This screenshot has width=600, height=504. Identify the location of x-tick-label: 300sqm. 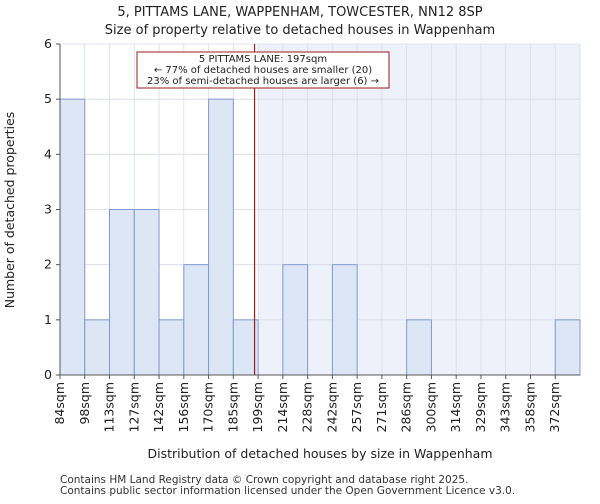
(430, 407).